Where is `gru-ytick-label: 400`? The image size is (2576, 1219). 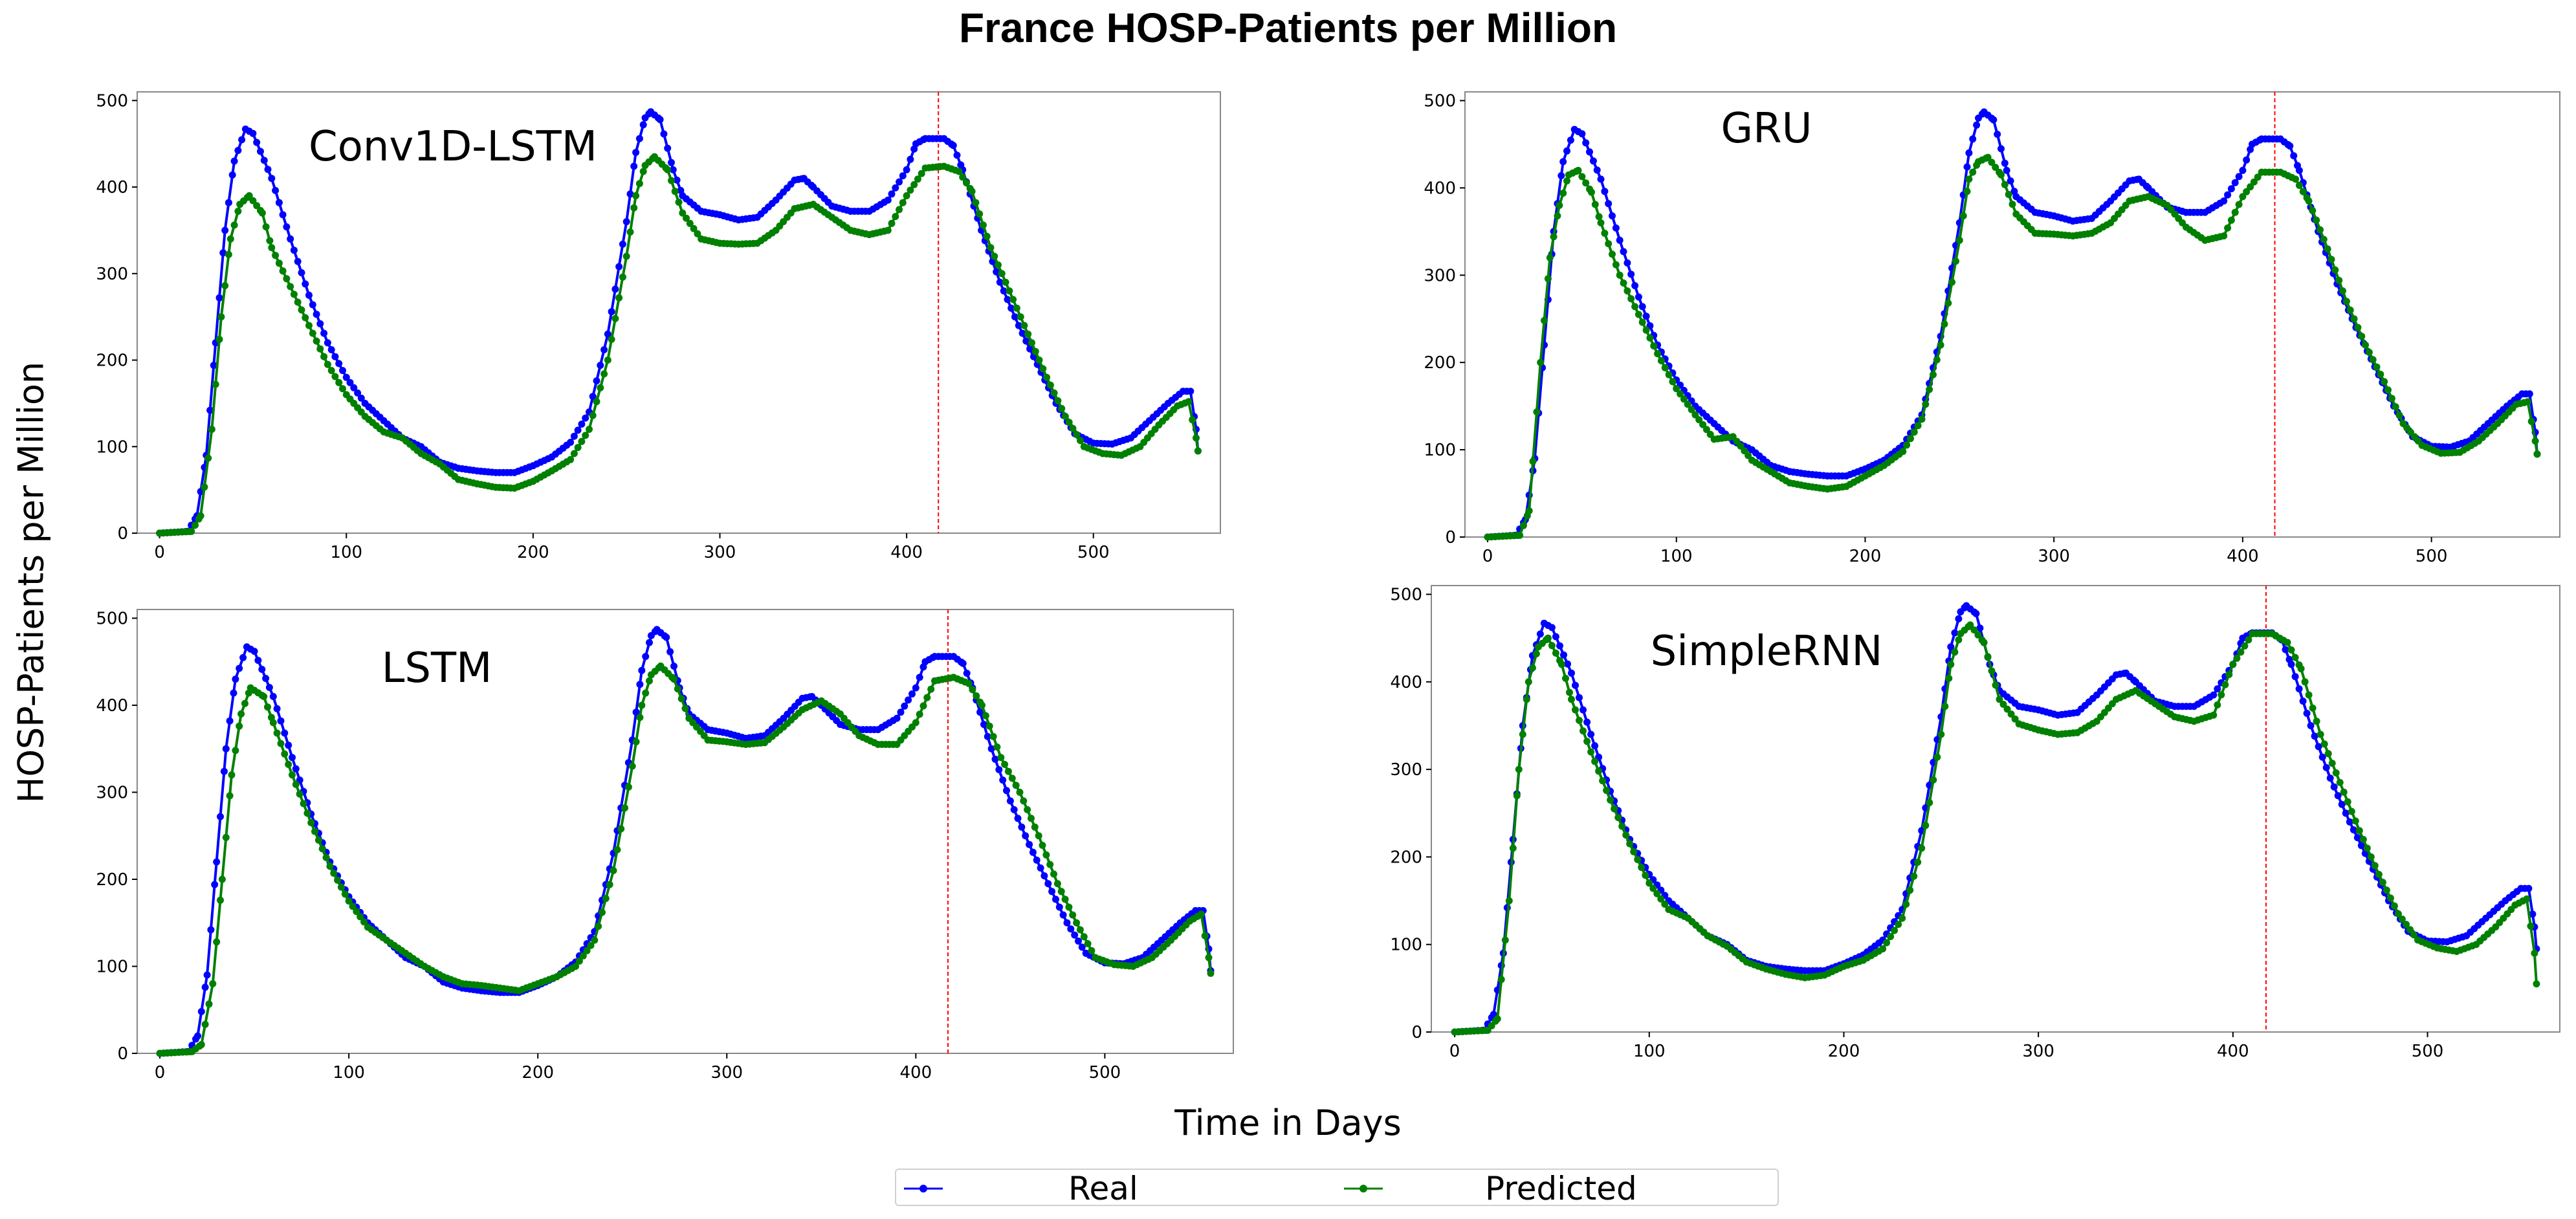
gru-ytick-label: 400 is located at coordinates (1440, 189).